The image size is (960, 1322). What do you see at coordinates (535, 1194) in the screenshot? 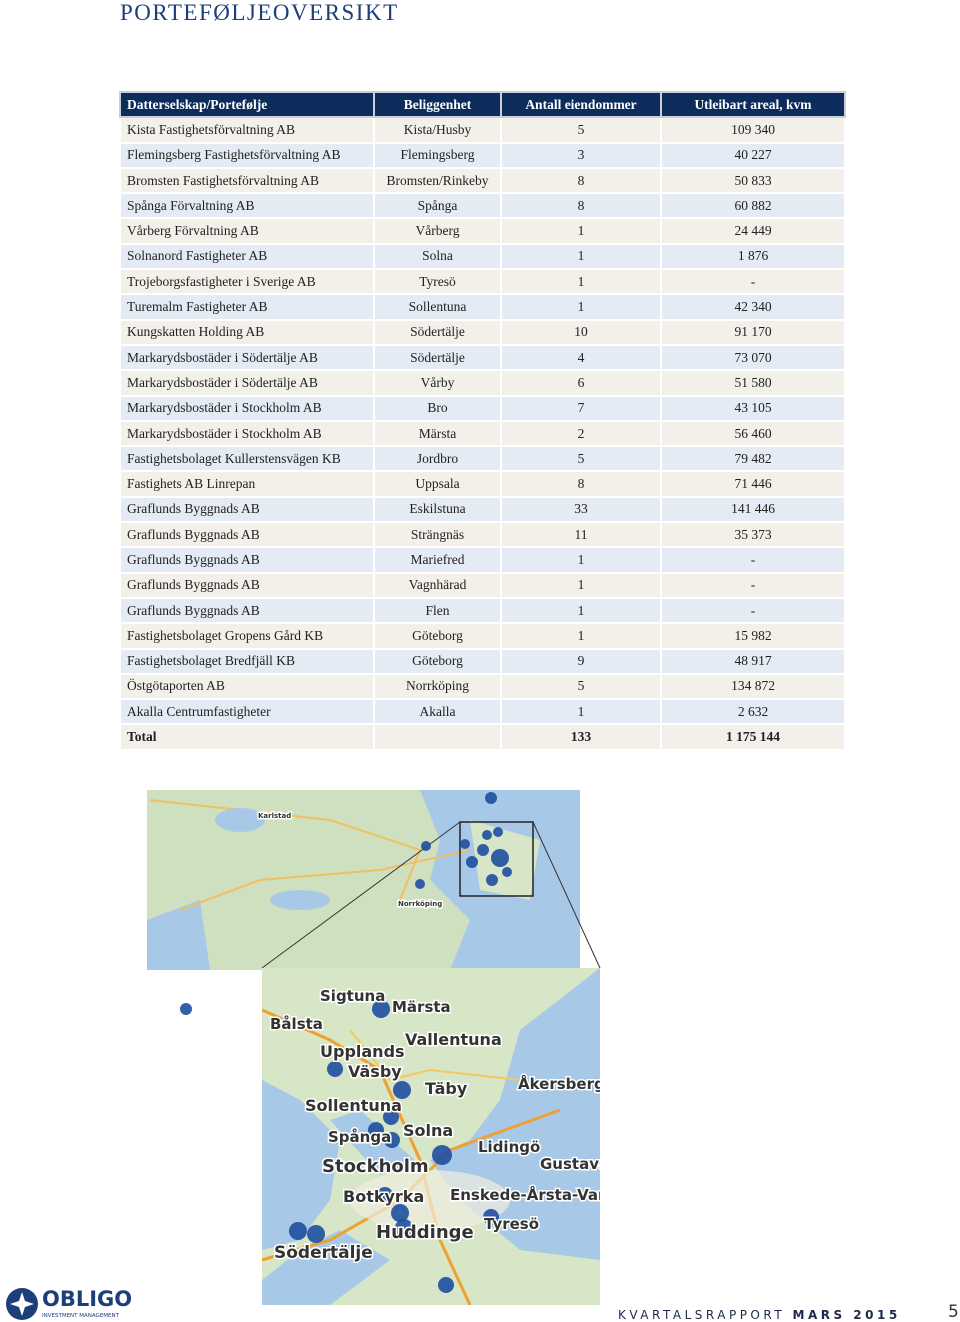
I see `map-label: Enskede-Årsta-Vantör` at bounding box center [535, 1194].